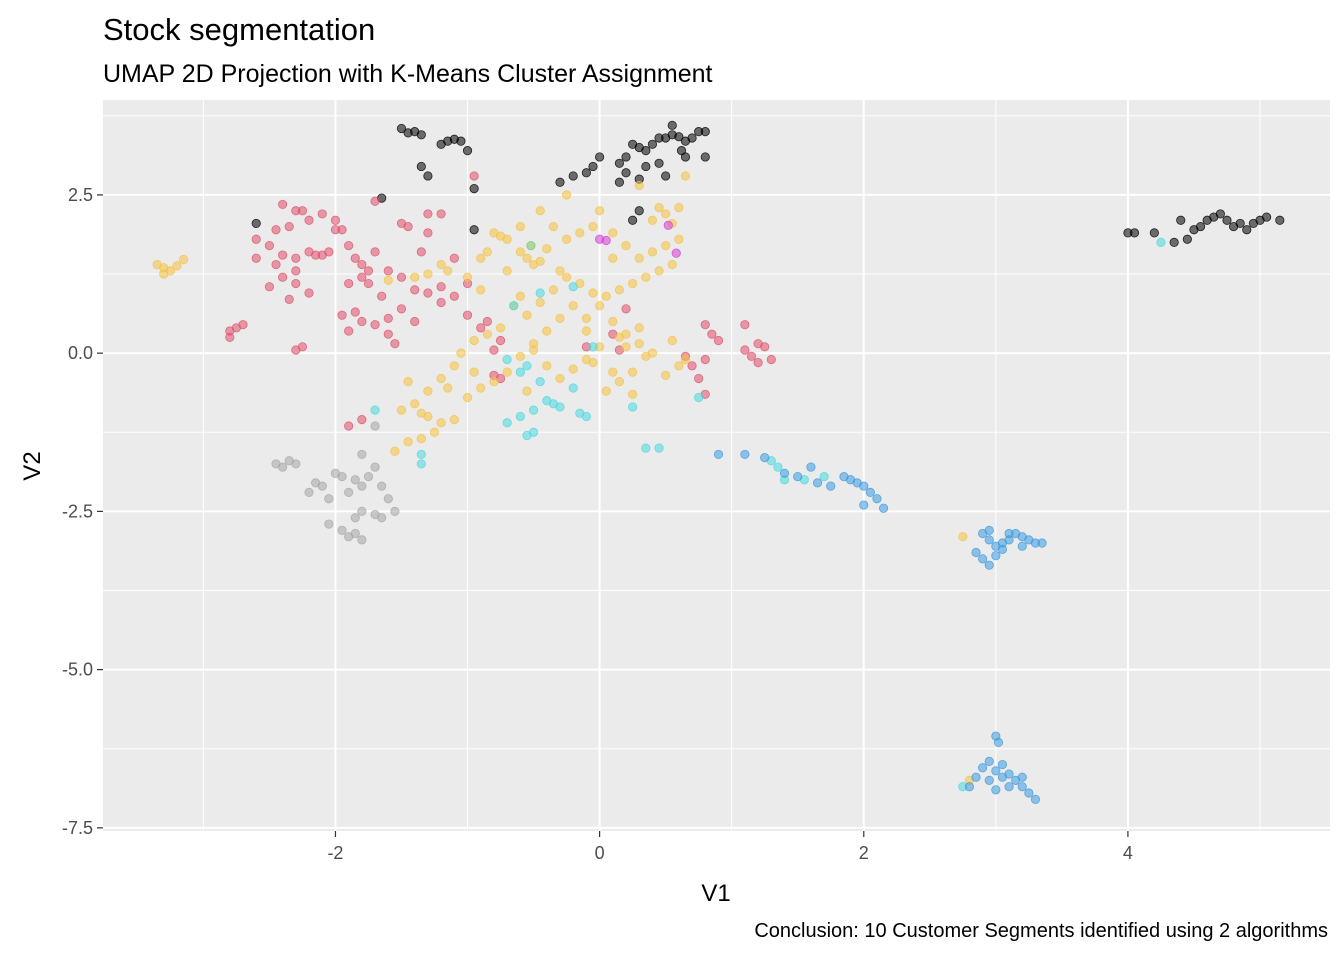 The width and height of the screenshot is (1344, 960). Describe the element at coordinates (32, 465) in the screenshot. I see `y-axis-title: V2` at that location.